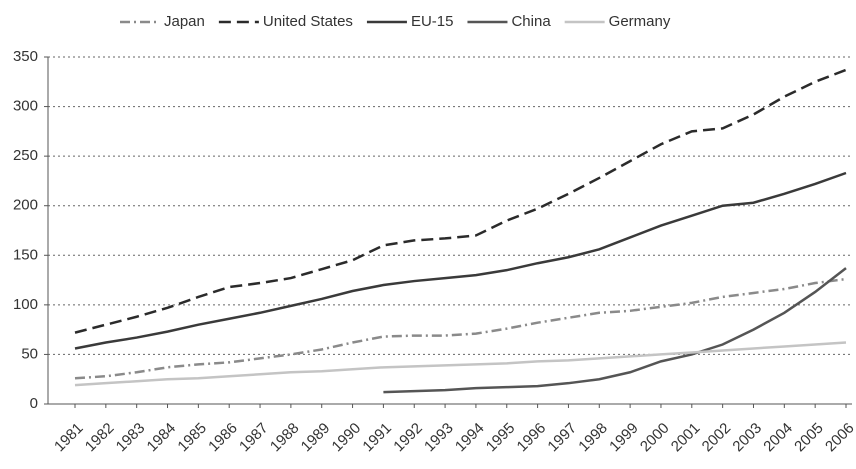 The width and height of the screenshot is (856, 469). I want to click on x-tick-label: 1991, so click(377, 438).